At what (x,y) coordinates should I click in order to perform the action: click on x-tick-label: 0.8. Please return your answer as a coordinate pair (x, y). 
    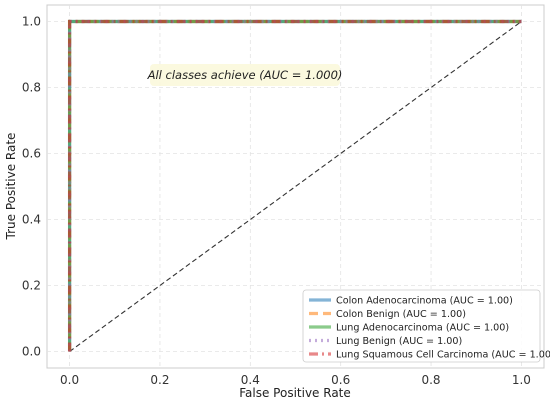
    Looking at the image, I should click on (430, 380).